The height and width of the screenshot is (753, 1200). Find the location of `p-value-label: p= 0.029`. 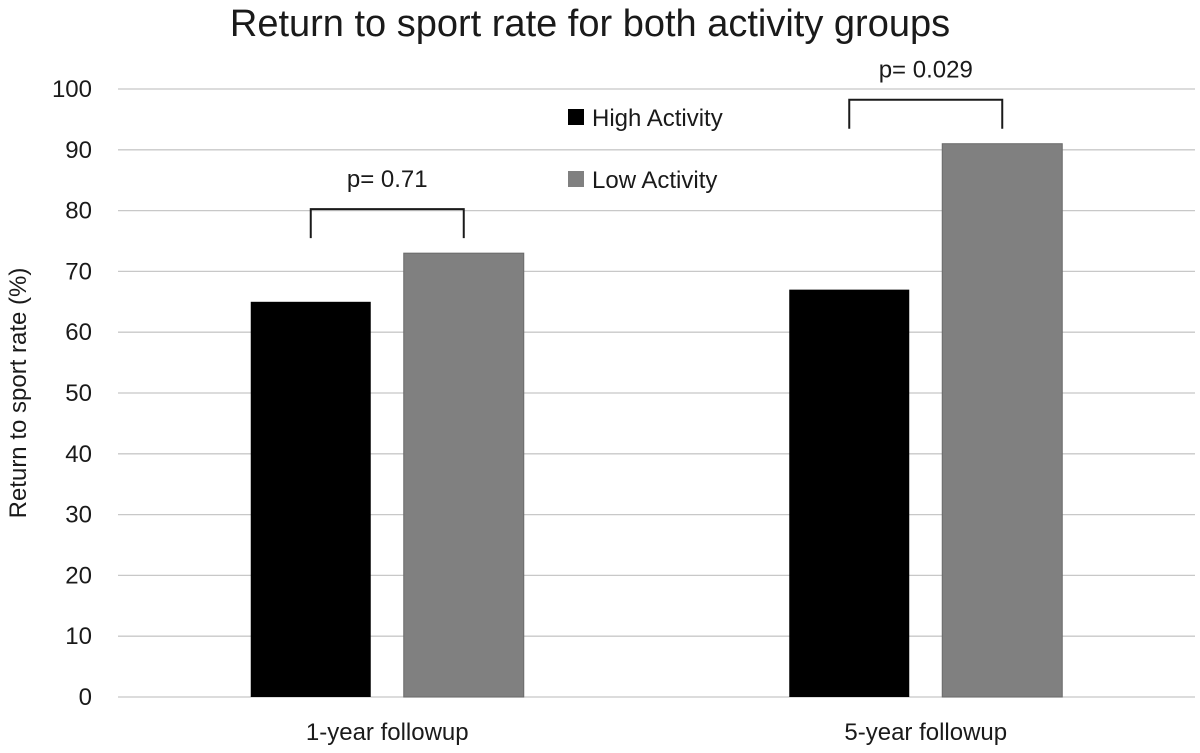

p-value-label: p= 0.029 is located at coordinates (926, 70).